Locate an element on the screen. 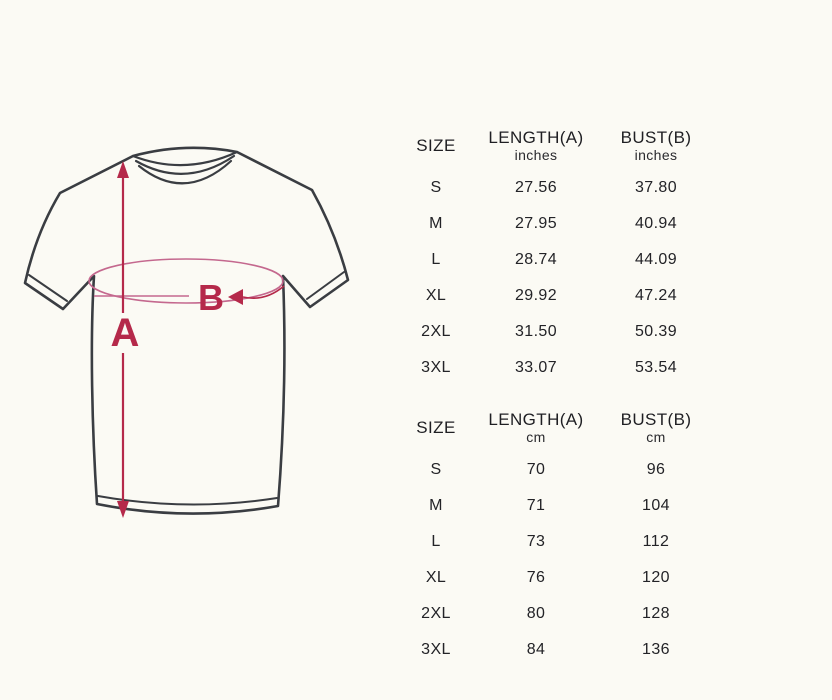 This screenshot has height=700, width=832. cell-length: 27.56 is located at coordinates (536, 187).